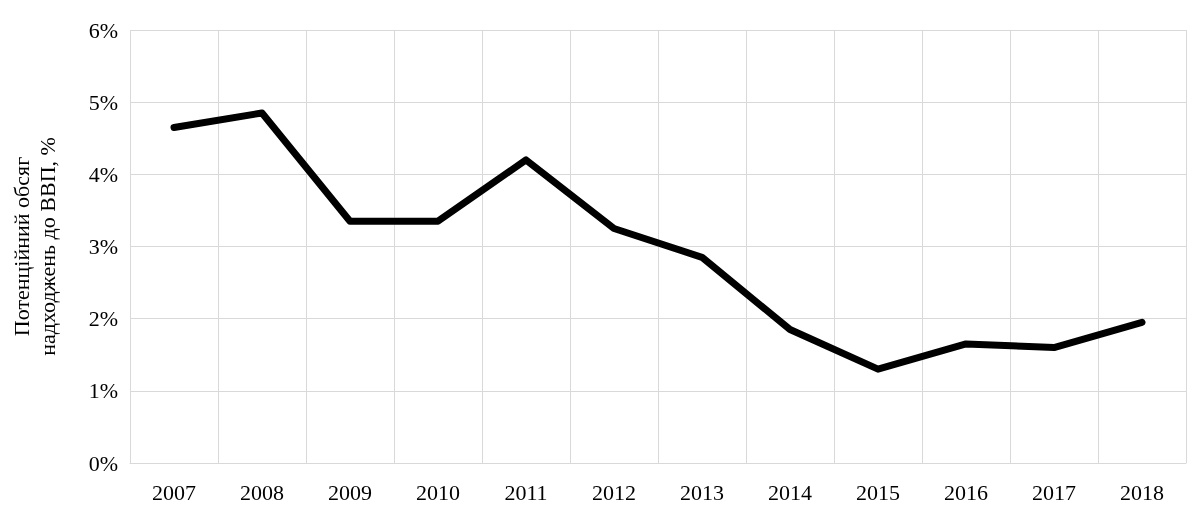 This screenshot has height=510, width=1198. I want to click on x-tick-label: 2012, so click(614, 492).